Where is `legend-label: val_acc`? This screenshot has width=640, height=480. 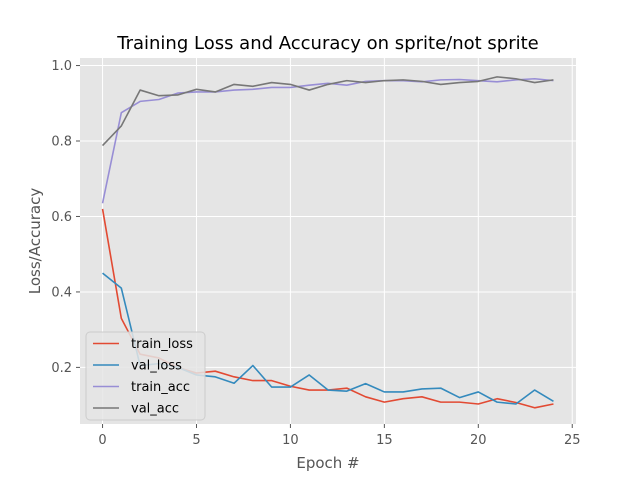 legend-label: val_acc is located at coordinates (155, 409).